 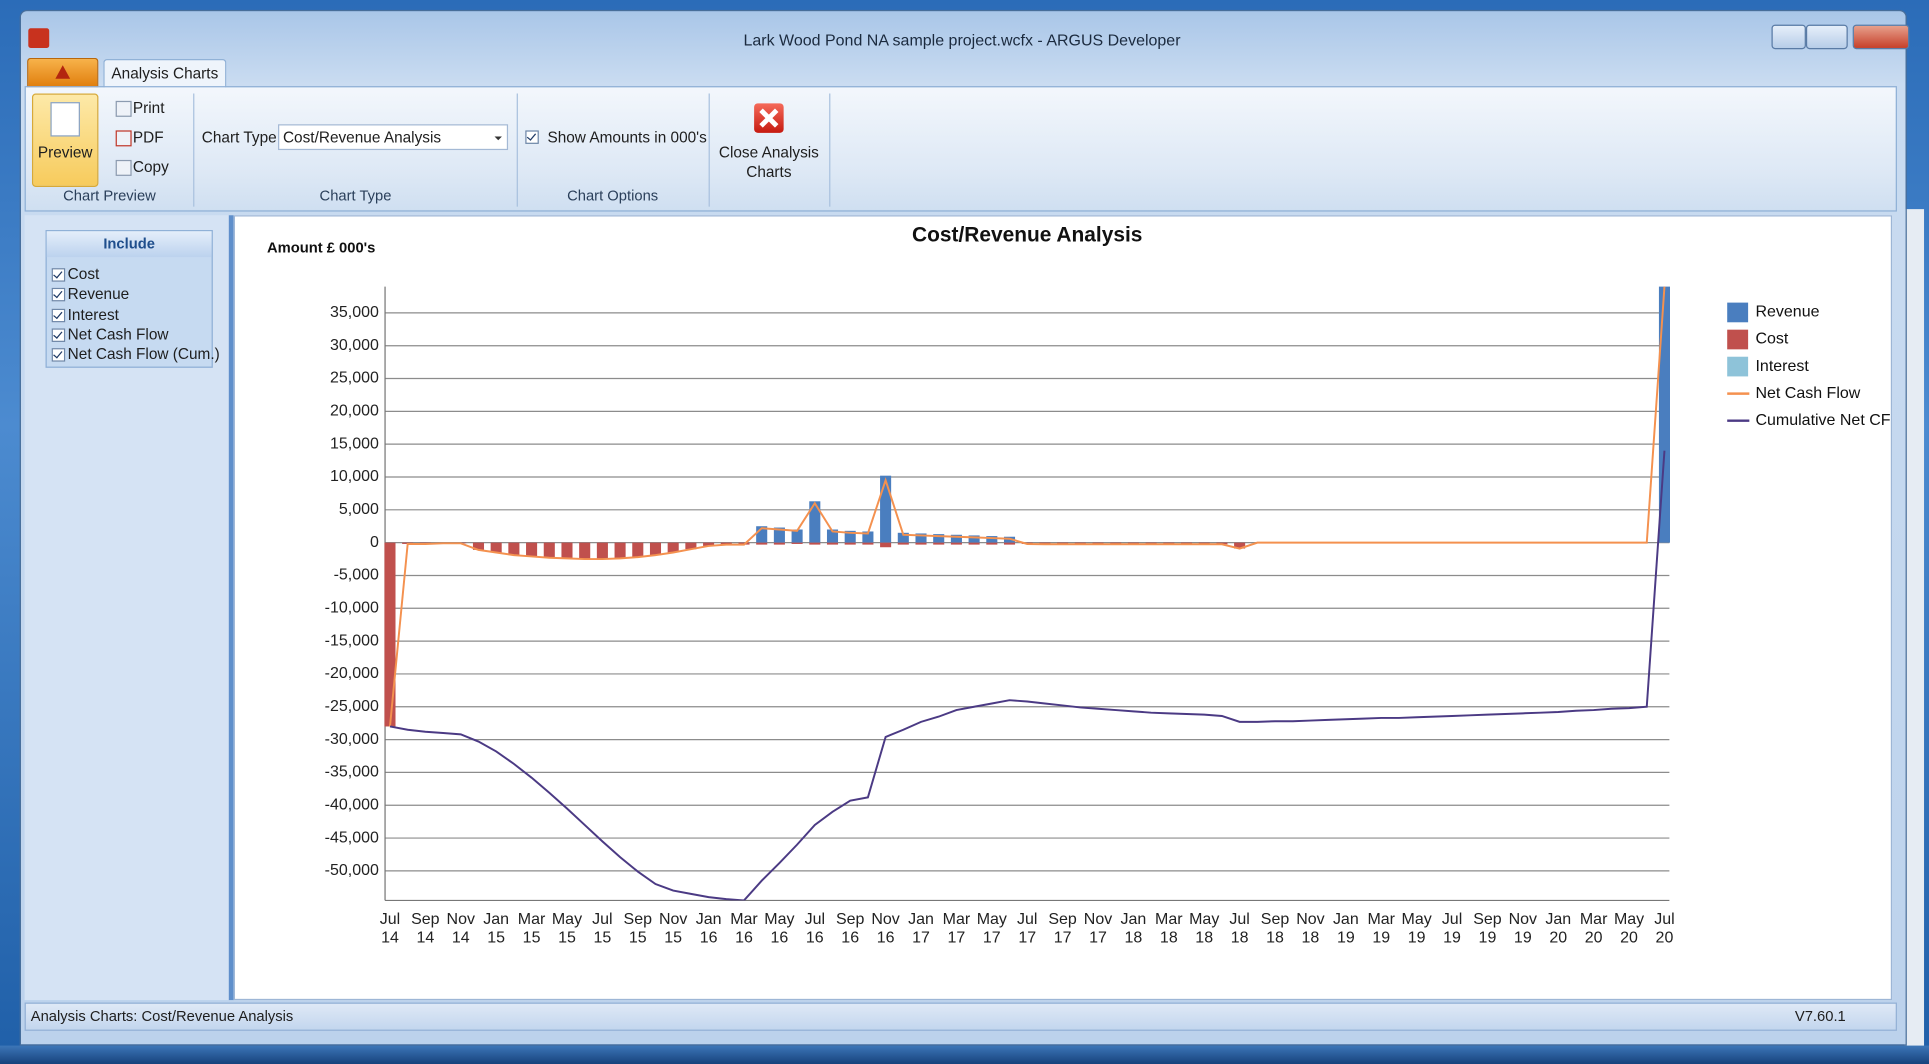 What do you see at coordinates (1787, 312) in the screenshot?
I see `legend-label: Revenue` at bounding box center [1787, 312].